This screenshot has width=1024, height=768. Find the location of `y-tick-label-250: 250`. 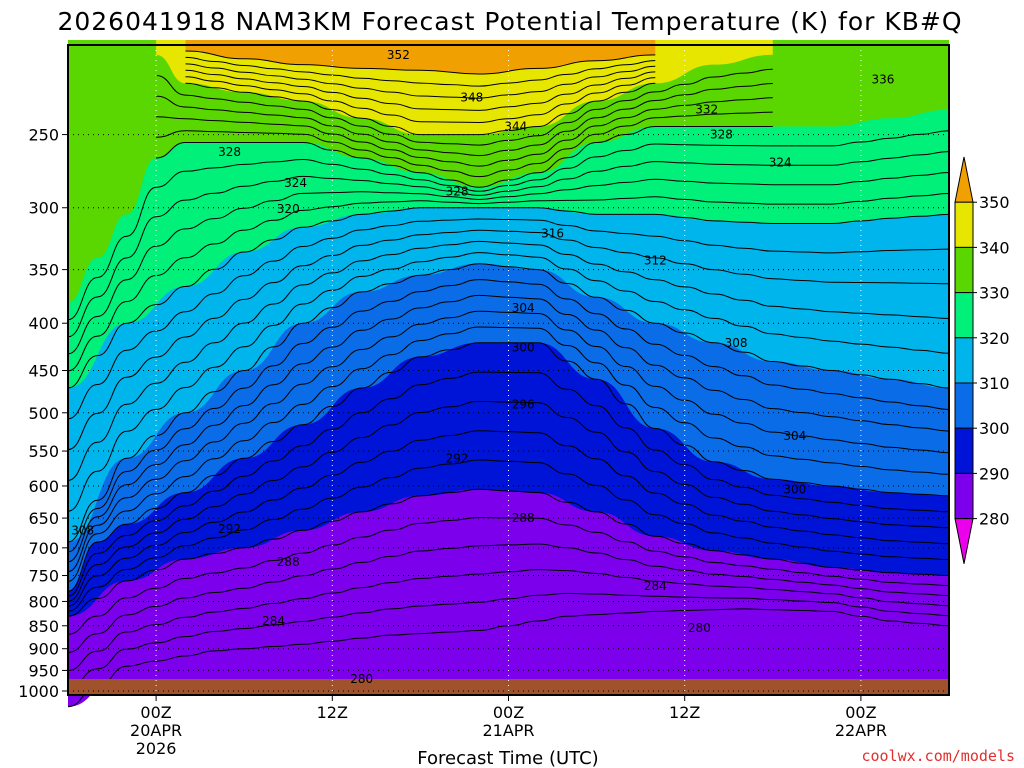

y-tick-label-250: 250 is located at coordinates (43, 135).